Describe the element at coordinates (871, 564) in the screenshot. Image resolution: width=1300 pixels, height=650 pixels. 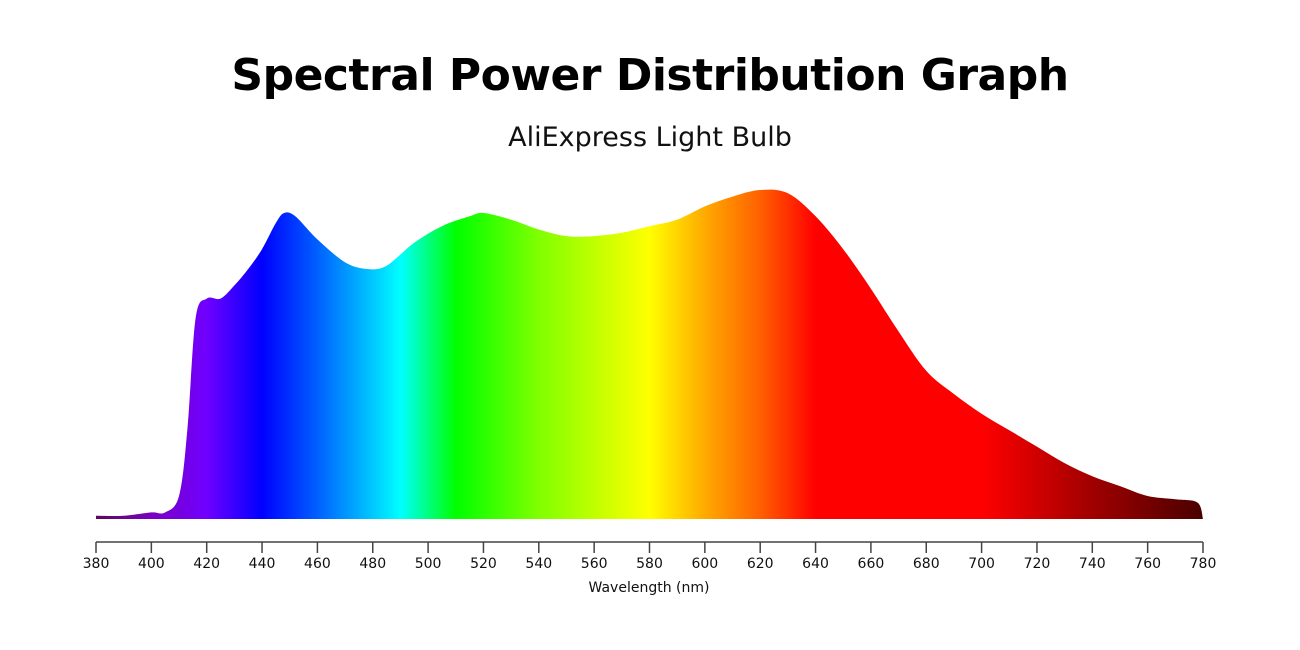
I see `x-tick-label: 660` at that location.